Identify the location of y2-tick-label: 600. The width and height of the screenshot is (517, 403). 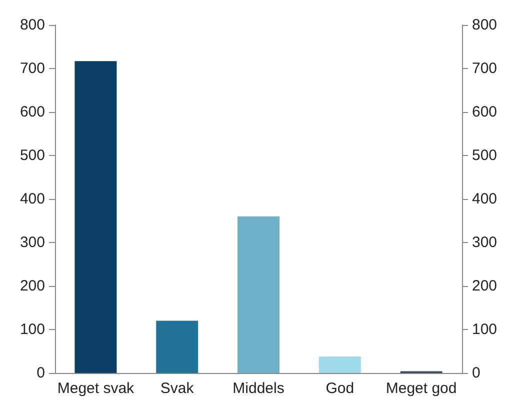
(485, 112).